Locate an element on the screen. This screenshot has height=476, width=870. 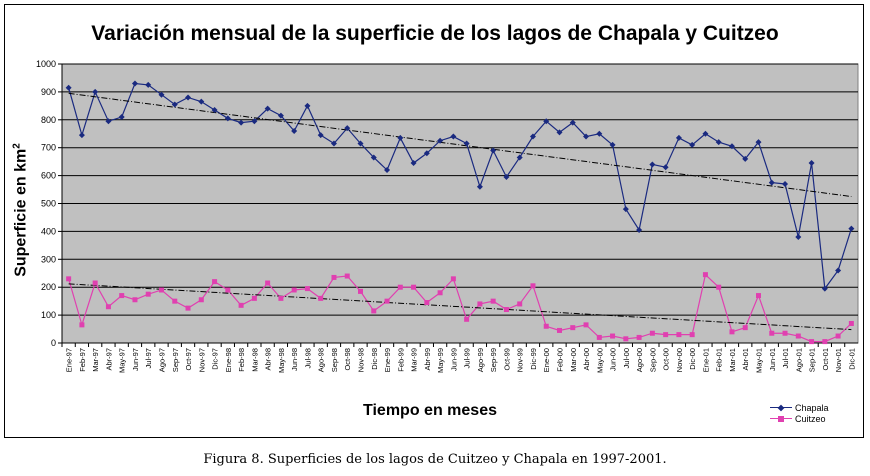
y-tick-label: 400 is located at coordinates (48, 231).